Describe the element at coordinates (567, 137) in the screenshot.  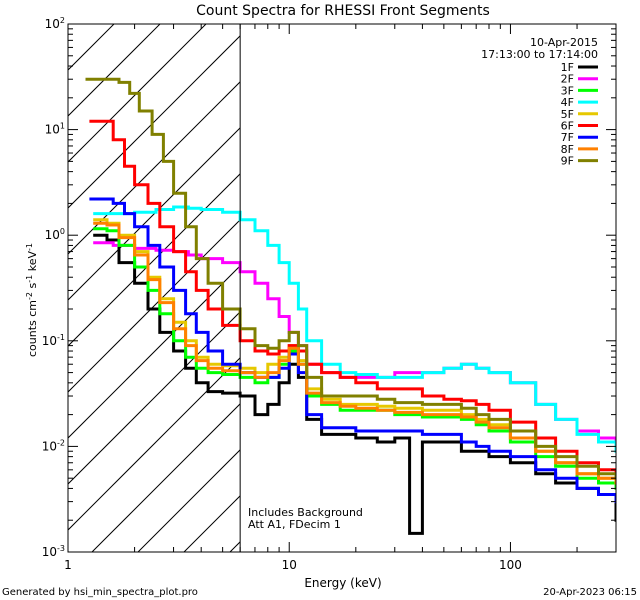
I see `legend-label-7F: 7F` at that location.